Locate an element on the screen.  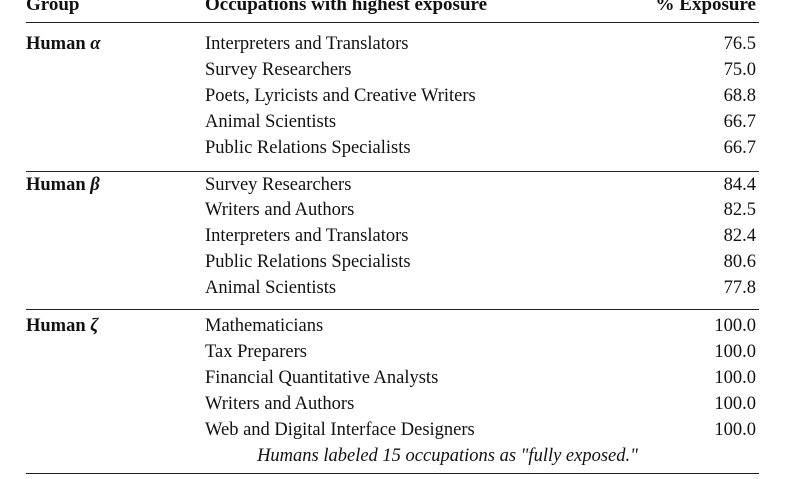
header-exposure: % Exposure is located at coordinates (705, 7).